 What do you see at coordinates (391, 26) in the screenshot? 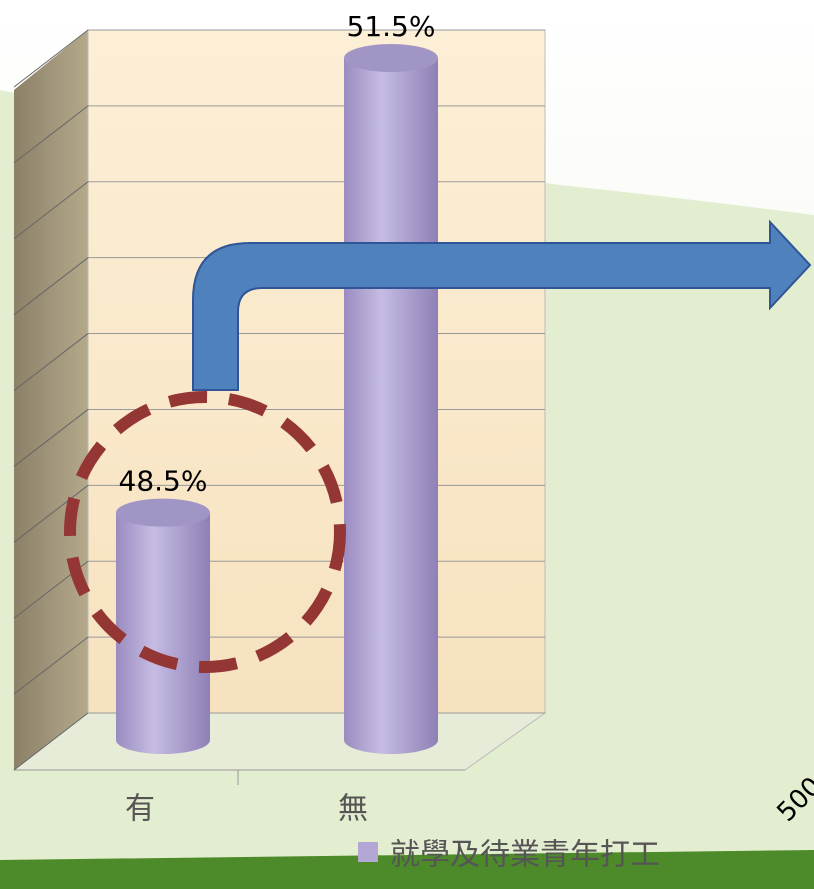
I see `value-label: 51.5%` at bounding box center [391, 26].